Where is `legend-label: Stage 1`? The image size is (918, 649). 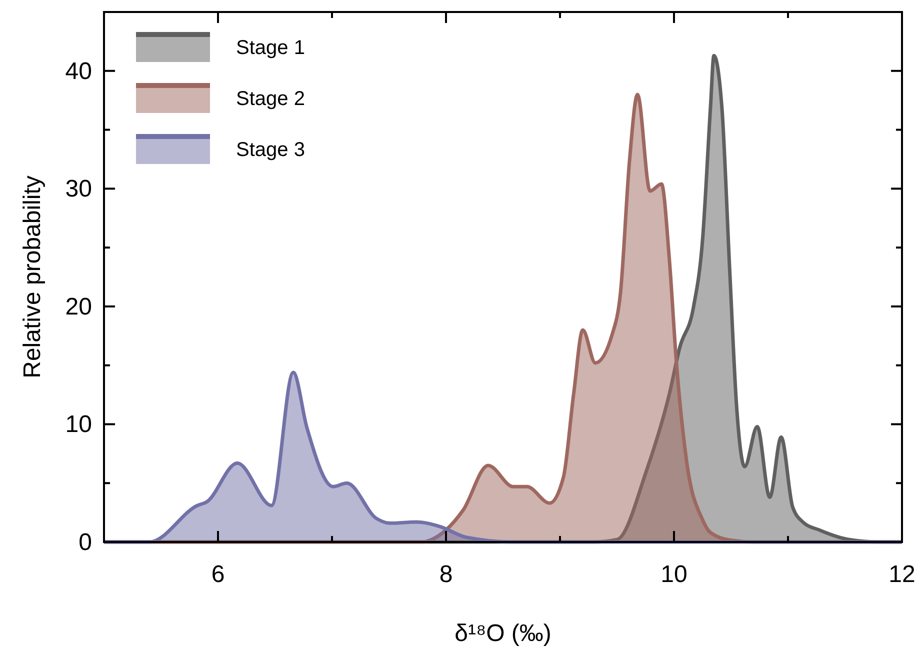
legend-label: Stage 1 is located at coordinates (270, 48).